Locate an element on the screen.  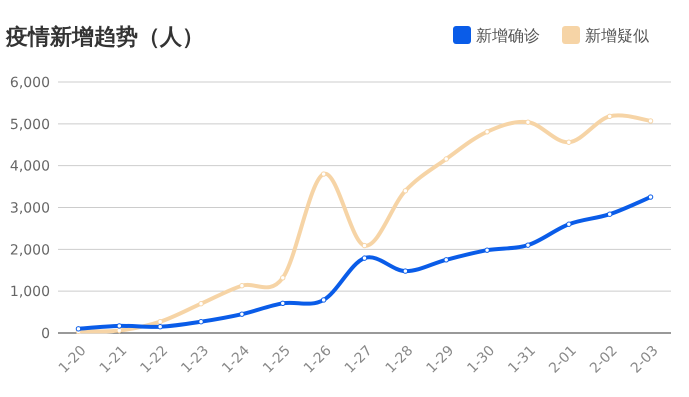
y-tick-label: 4,000 is located at coordinates (30, 166).